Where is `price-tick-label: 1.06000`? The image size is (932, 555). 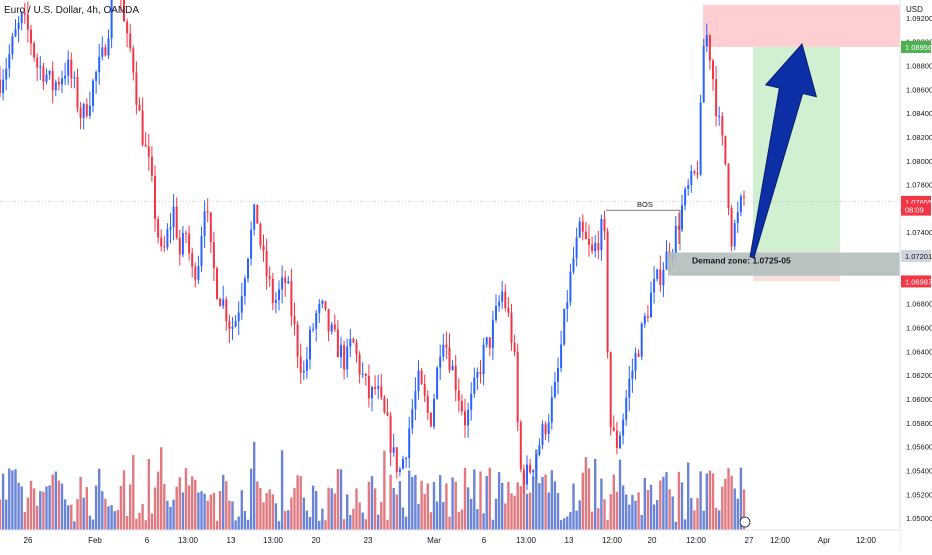
price-tick-label: 1.06000 is located at coordinates (919, 399).